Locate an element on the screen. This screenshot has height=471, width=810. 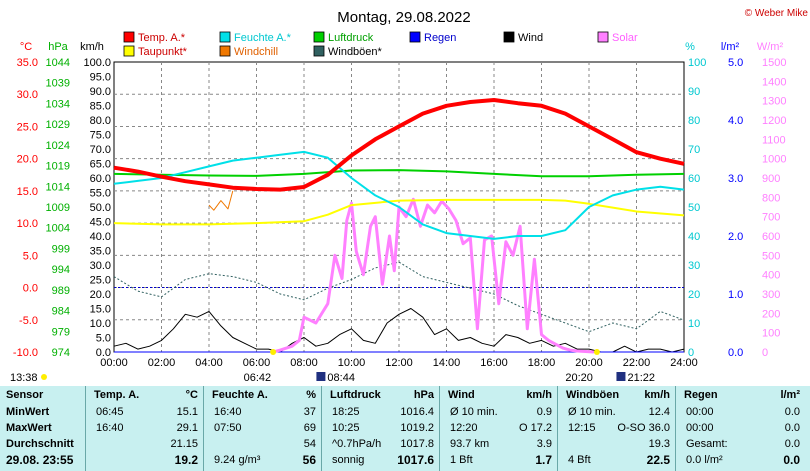
wind-tick-label: 60.0 is located at coordinates (100, 179).